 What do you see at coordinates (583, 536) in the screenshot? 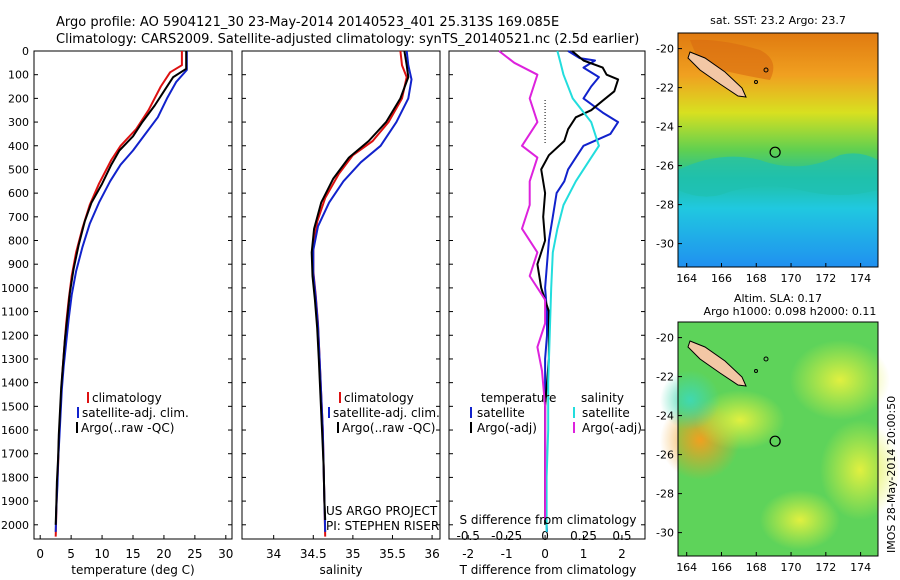
I see `s-diff-tick-label: 0.25` at bounding box center [583, 536].